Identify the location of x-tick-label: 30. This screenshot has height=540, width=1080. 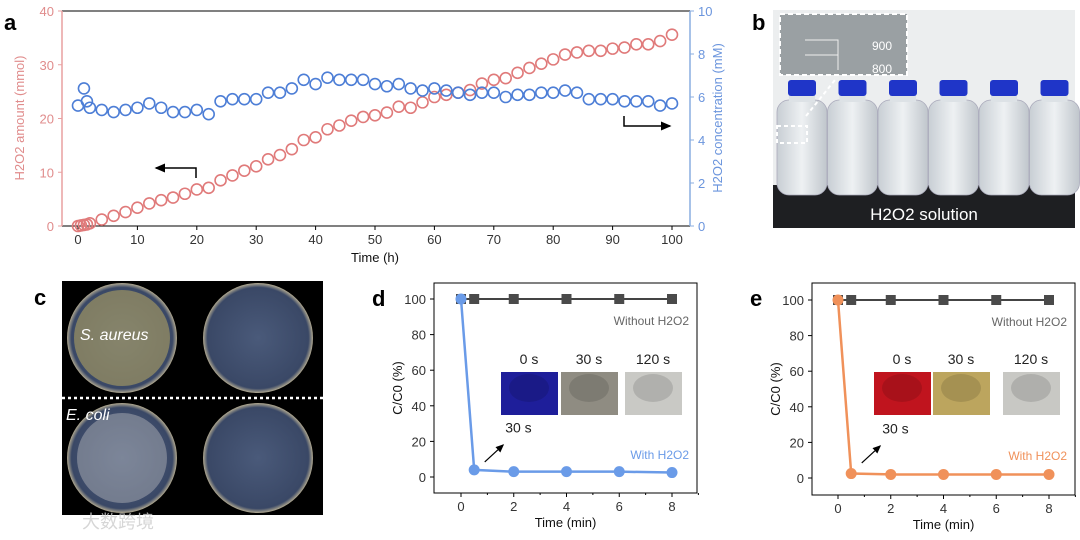
(256, 239).